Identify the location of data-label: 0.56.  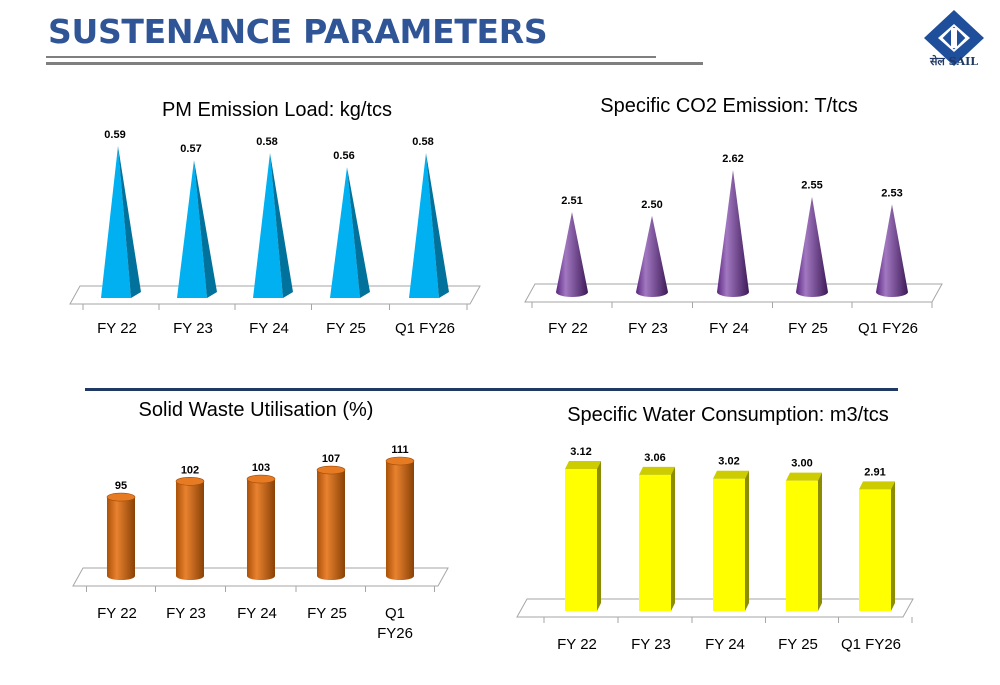
(343, 156).